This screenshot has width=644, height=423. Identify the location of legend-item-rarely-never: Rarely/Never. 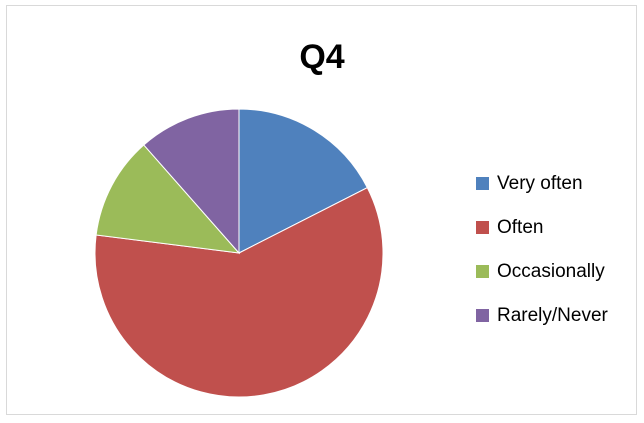
(542, 315).